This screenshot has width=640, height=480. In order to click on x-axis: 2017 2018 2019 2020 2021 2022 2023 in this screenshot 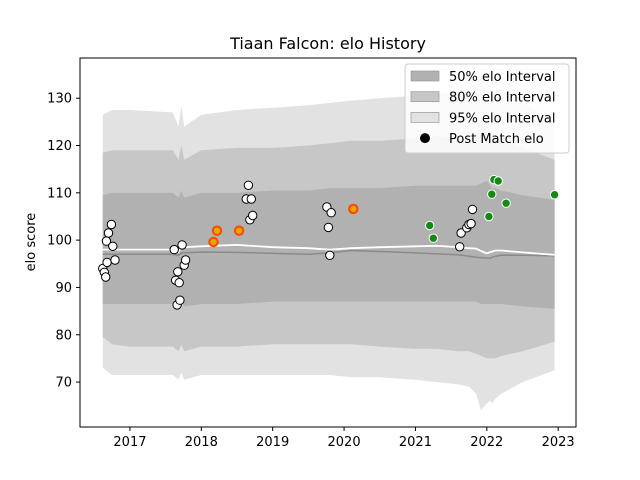, I will do `click(344, 438)`.